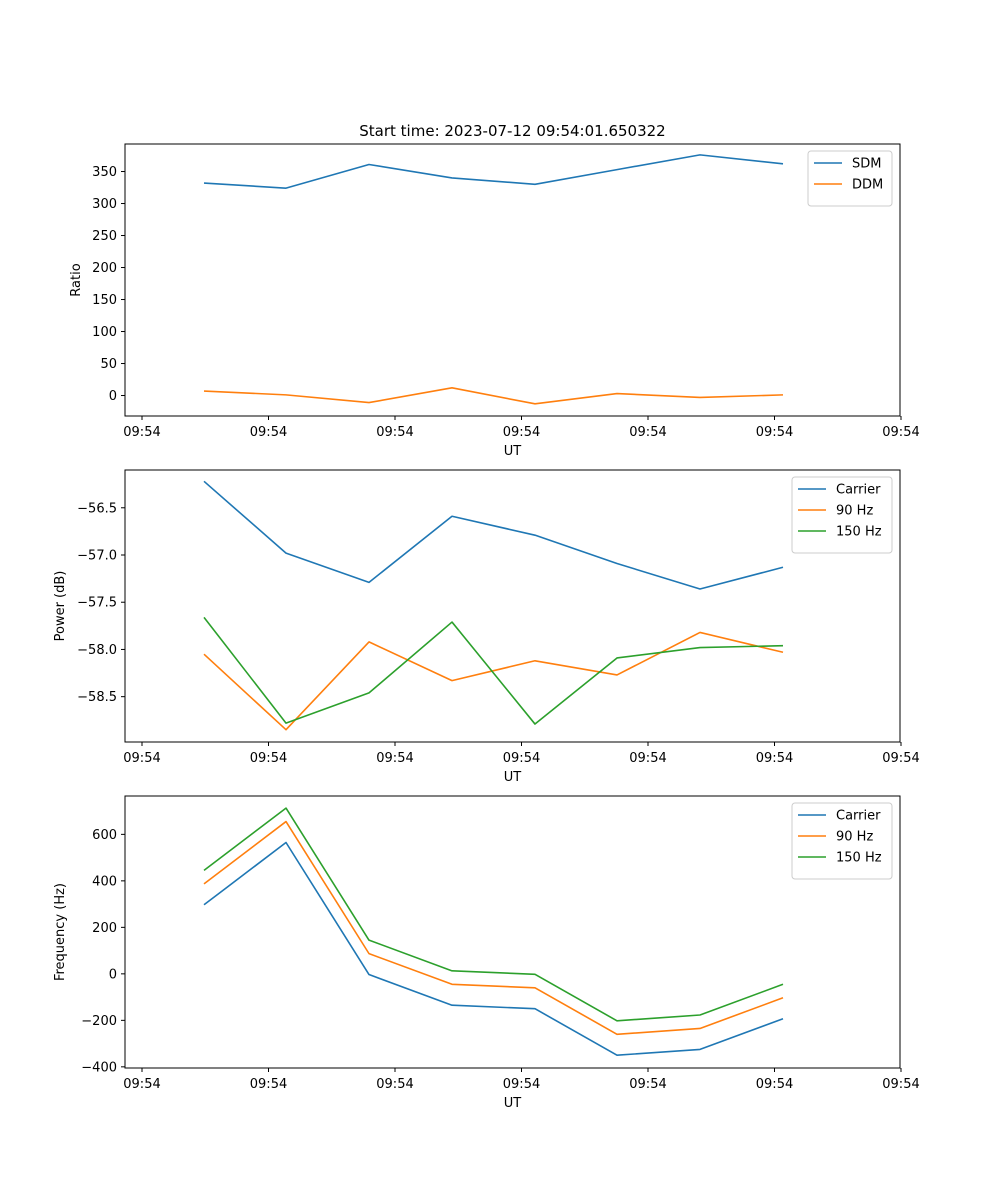  Describe the element at coordinates (97, 650) in the screenshot. I see `y-tick-label: −58.0` at that location.